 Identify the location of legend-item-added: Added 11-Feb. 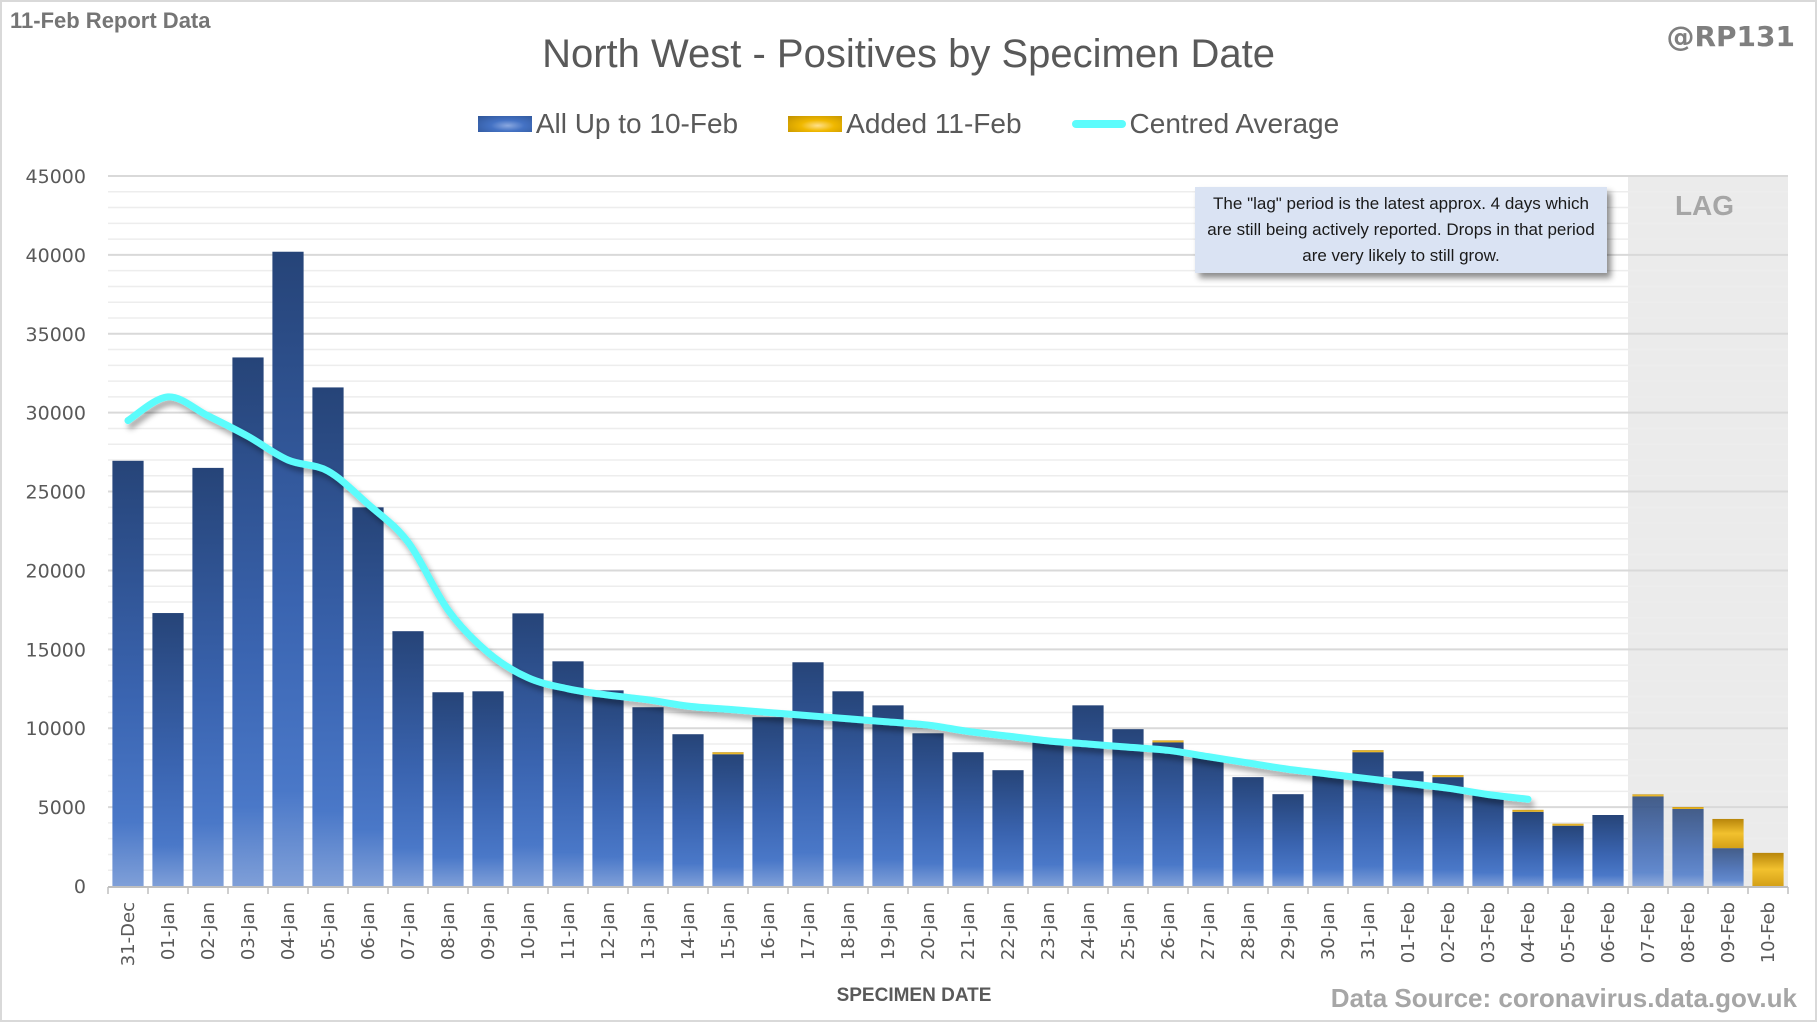
(905, 124).